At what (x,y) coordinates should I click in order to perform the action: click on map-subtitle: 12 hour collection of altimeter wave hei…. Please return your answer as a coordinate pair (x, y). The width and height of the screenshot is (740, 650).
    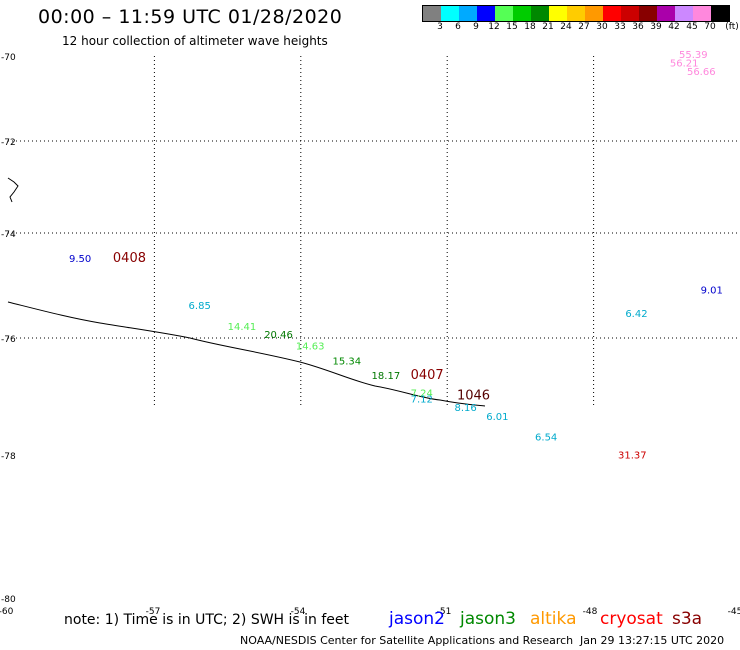
    Looking at the image, I should click on (195, 41).